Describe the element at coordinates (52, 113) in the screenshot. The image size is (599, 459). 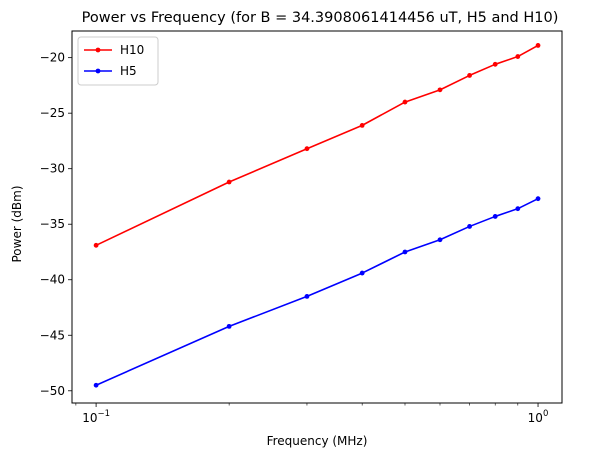
I see `y-tick-label: −25` at that location.